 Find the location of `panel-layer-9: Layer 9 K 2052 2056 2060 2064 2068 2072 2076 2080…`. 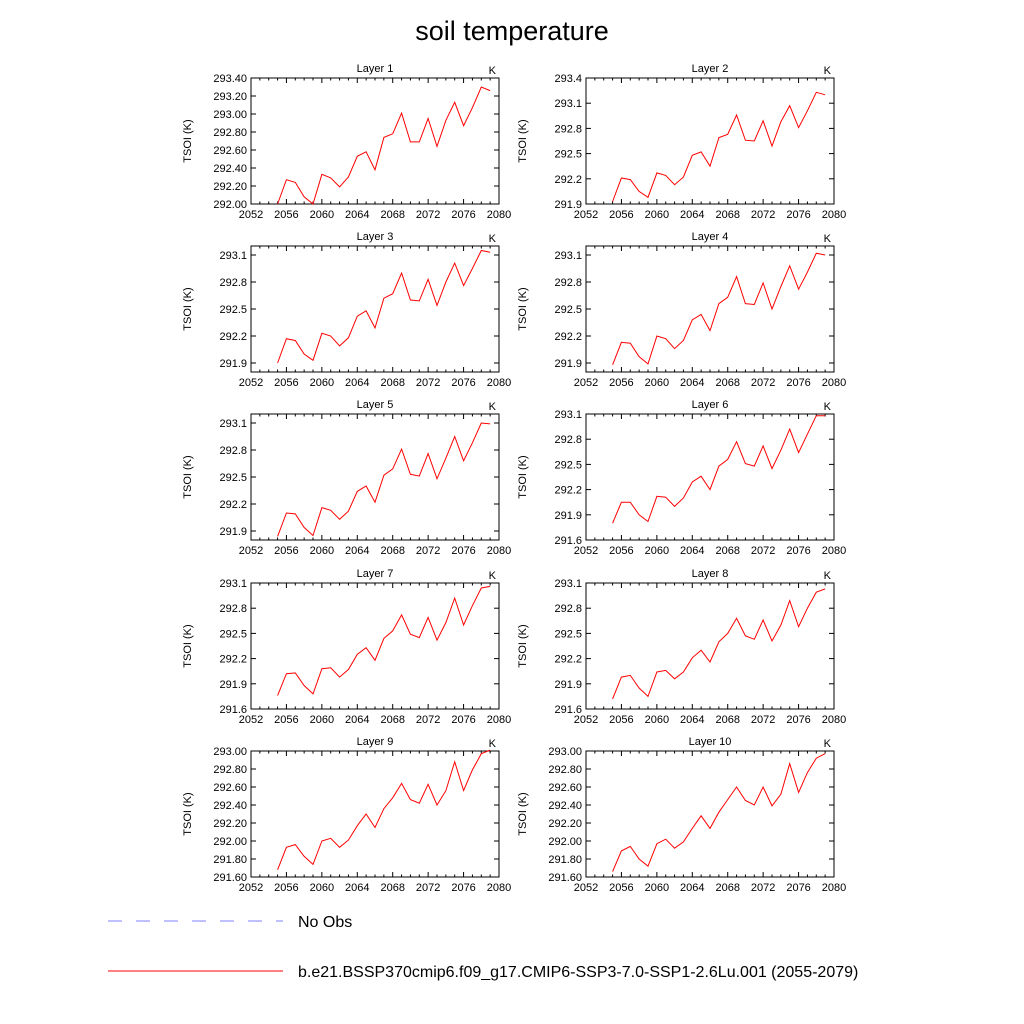

panel-layer-9: Layer 9 K 2052 2056 2060 2064 2068 2072 2076 2080… is located at coordinates (346, 815).